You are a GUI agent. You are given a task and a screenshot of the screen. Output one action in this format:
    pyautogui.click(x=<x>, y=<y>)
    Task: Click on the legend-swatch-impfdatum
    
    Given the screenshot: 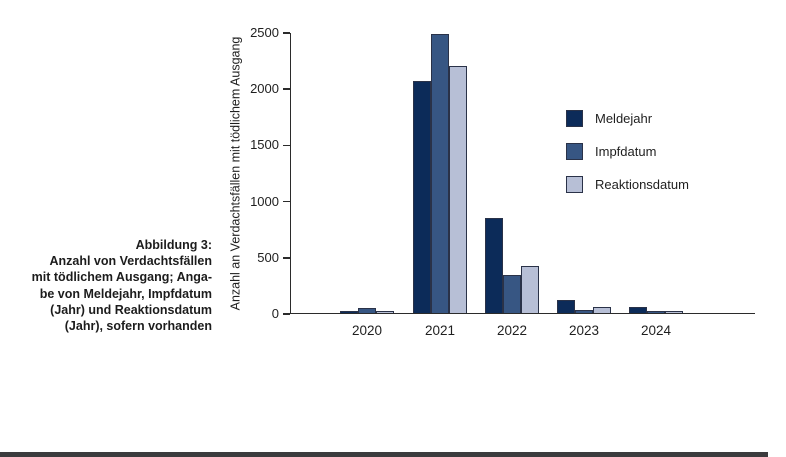 What is the action you would take?
    pyautogui.click(x=574, y=151)
    